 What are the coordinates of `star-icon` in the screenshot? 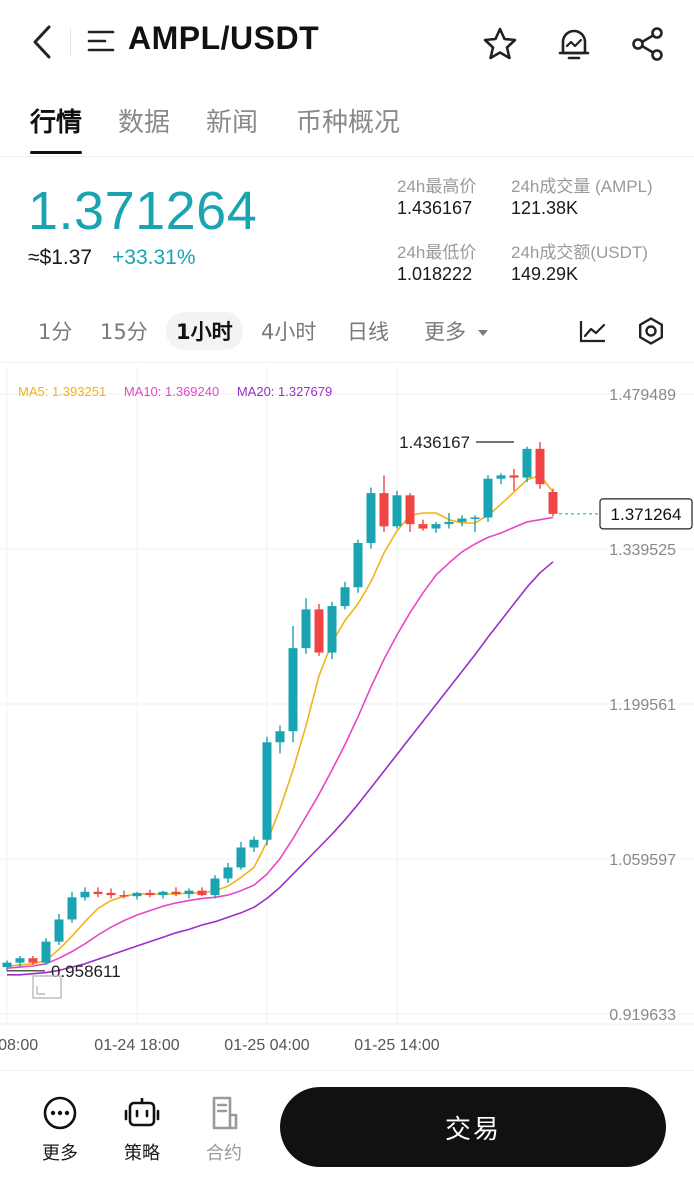 It's located at (500, 43).